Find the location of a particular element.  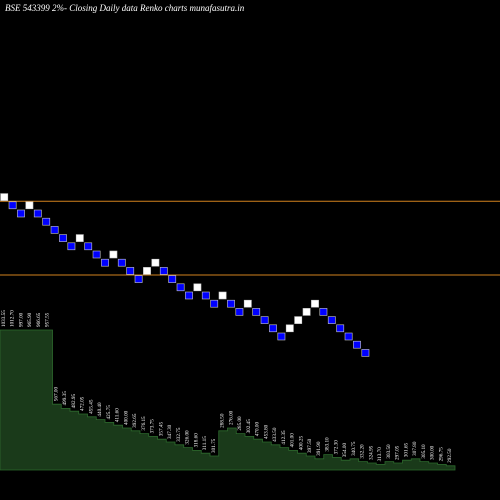

volume-label: 324.95 is located at coordinates (371, 452).